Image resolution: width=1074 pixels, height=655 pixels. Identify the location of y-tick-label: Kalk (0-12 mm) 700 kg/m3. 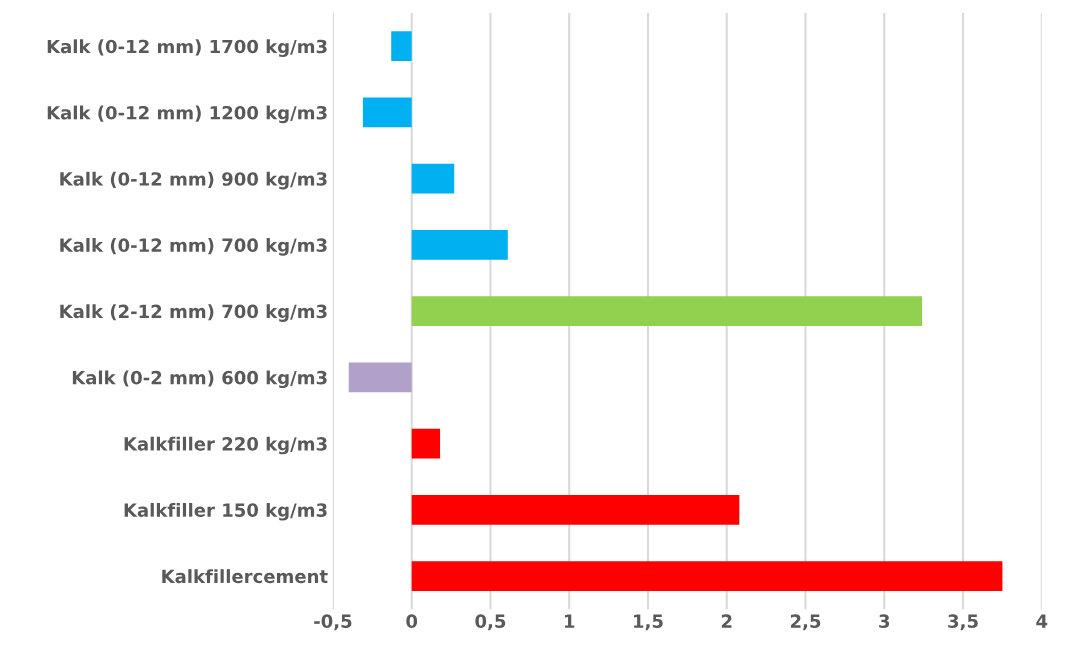
(193, 247).